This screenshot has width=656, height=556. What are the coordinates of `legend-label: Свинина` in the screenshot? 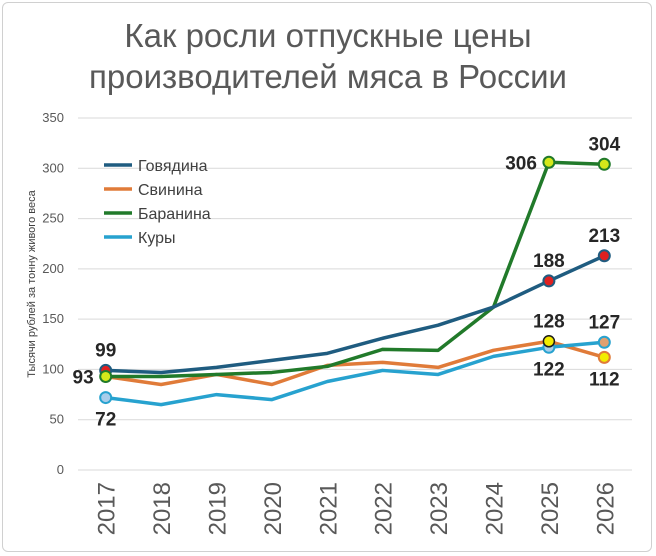 It's located at (170, 190).